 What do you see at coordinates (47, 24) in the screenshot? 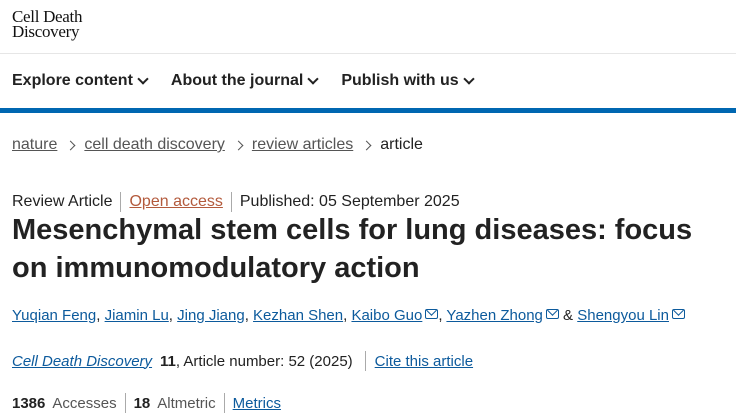
I see `journal-logo: Cell Death Discovery` at bounding box center [47, 24].